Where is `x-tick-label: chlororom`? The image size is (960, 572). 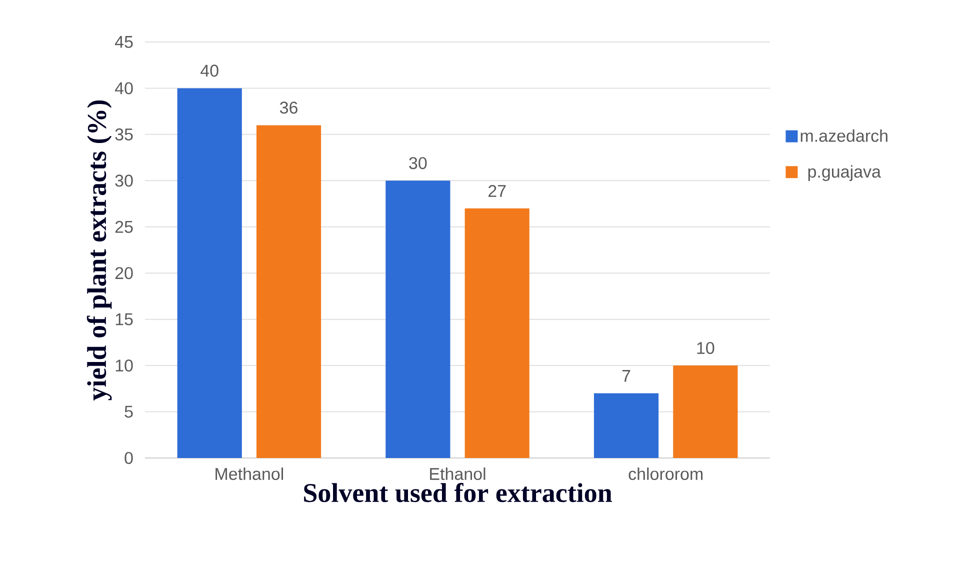
x-tick-label: chlororom is located at coordinates (665, 474).